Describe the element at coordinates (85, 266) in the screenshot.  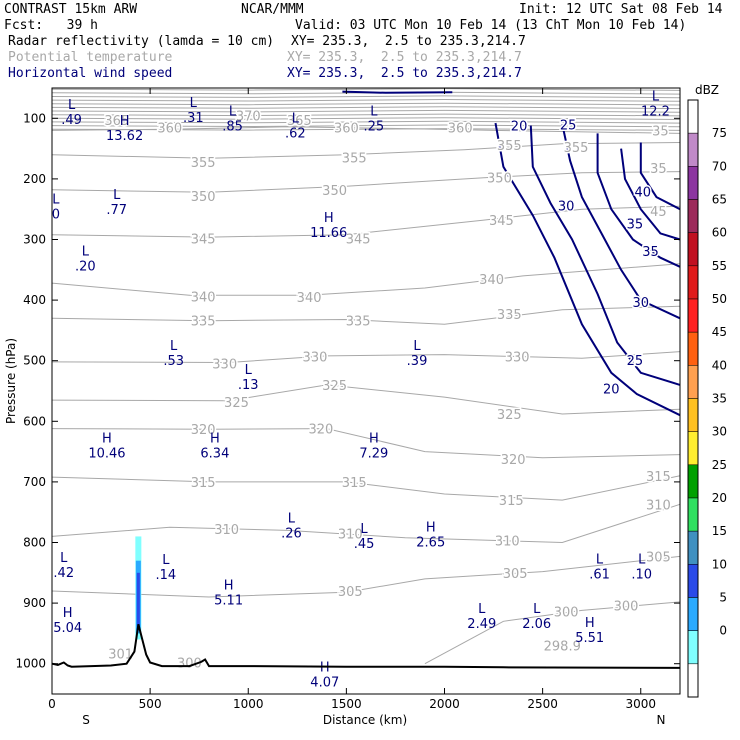
I see `extremum-value: .20` at that location.